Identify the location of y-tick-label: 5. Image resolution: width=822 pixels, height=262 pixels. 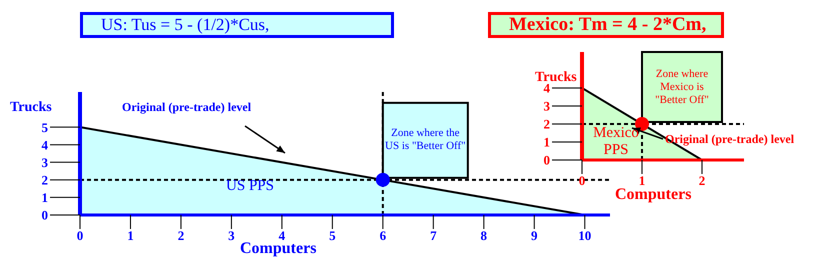
(45, 127).